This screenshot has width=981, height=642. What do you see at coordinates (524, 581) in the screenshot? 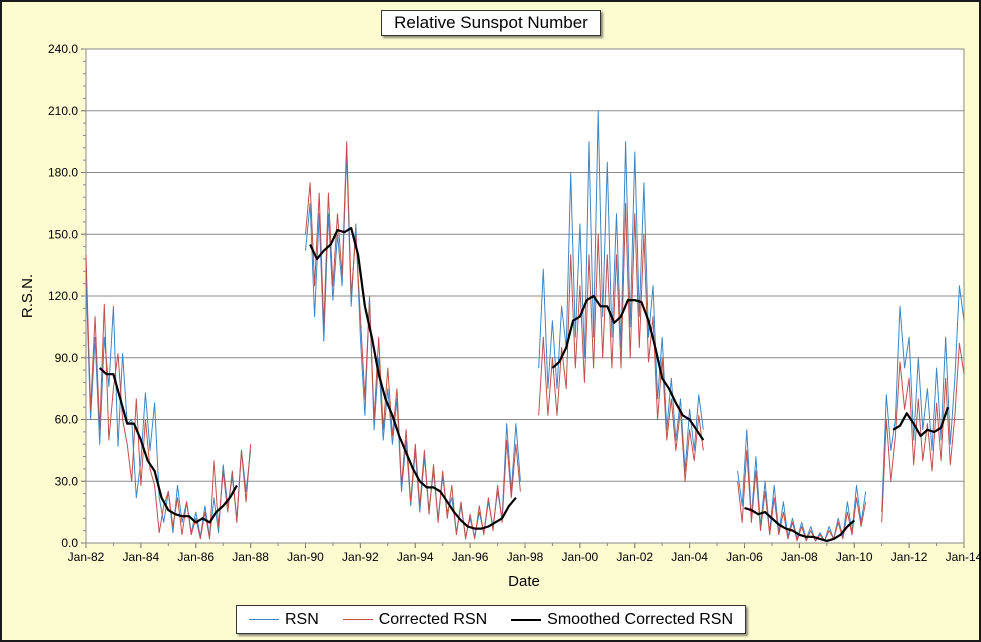
I see `x-axis-title: Date` at bounding box center [524, 581].